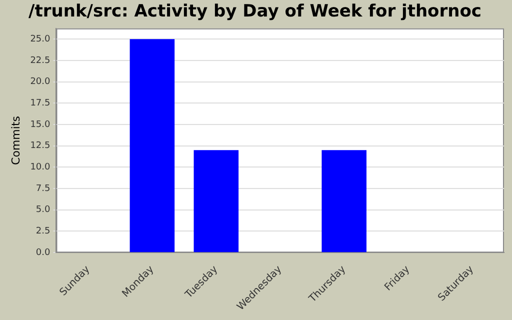 This screenshot has height=320, width=512. I want to click on y-tick-label: 5.0, so click(43, 210).